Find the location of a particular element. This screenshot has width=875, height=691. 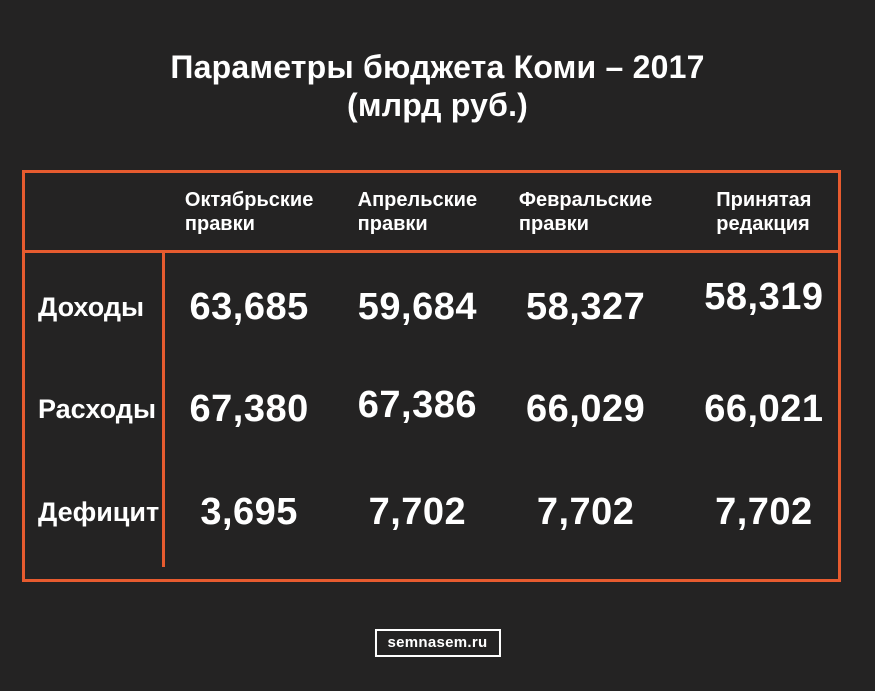

page-title-line-2: (млрд руб.) is located at coordinates (437, 105).